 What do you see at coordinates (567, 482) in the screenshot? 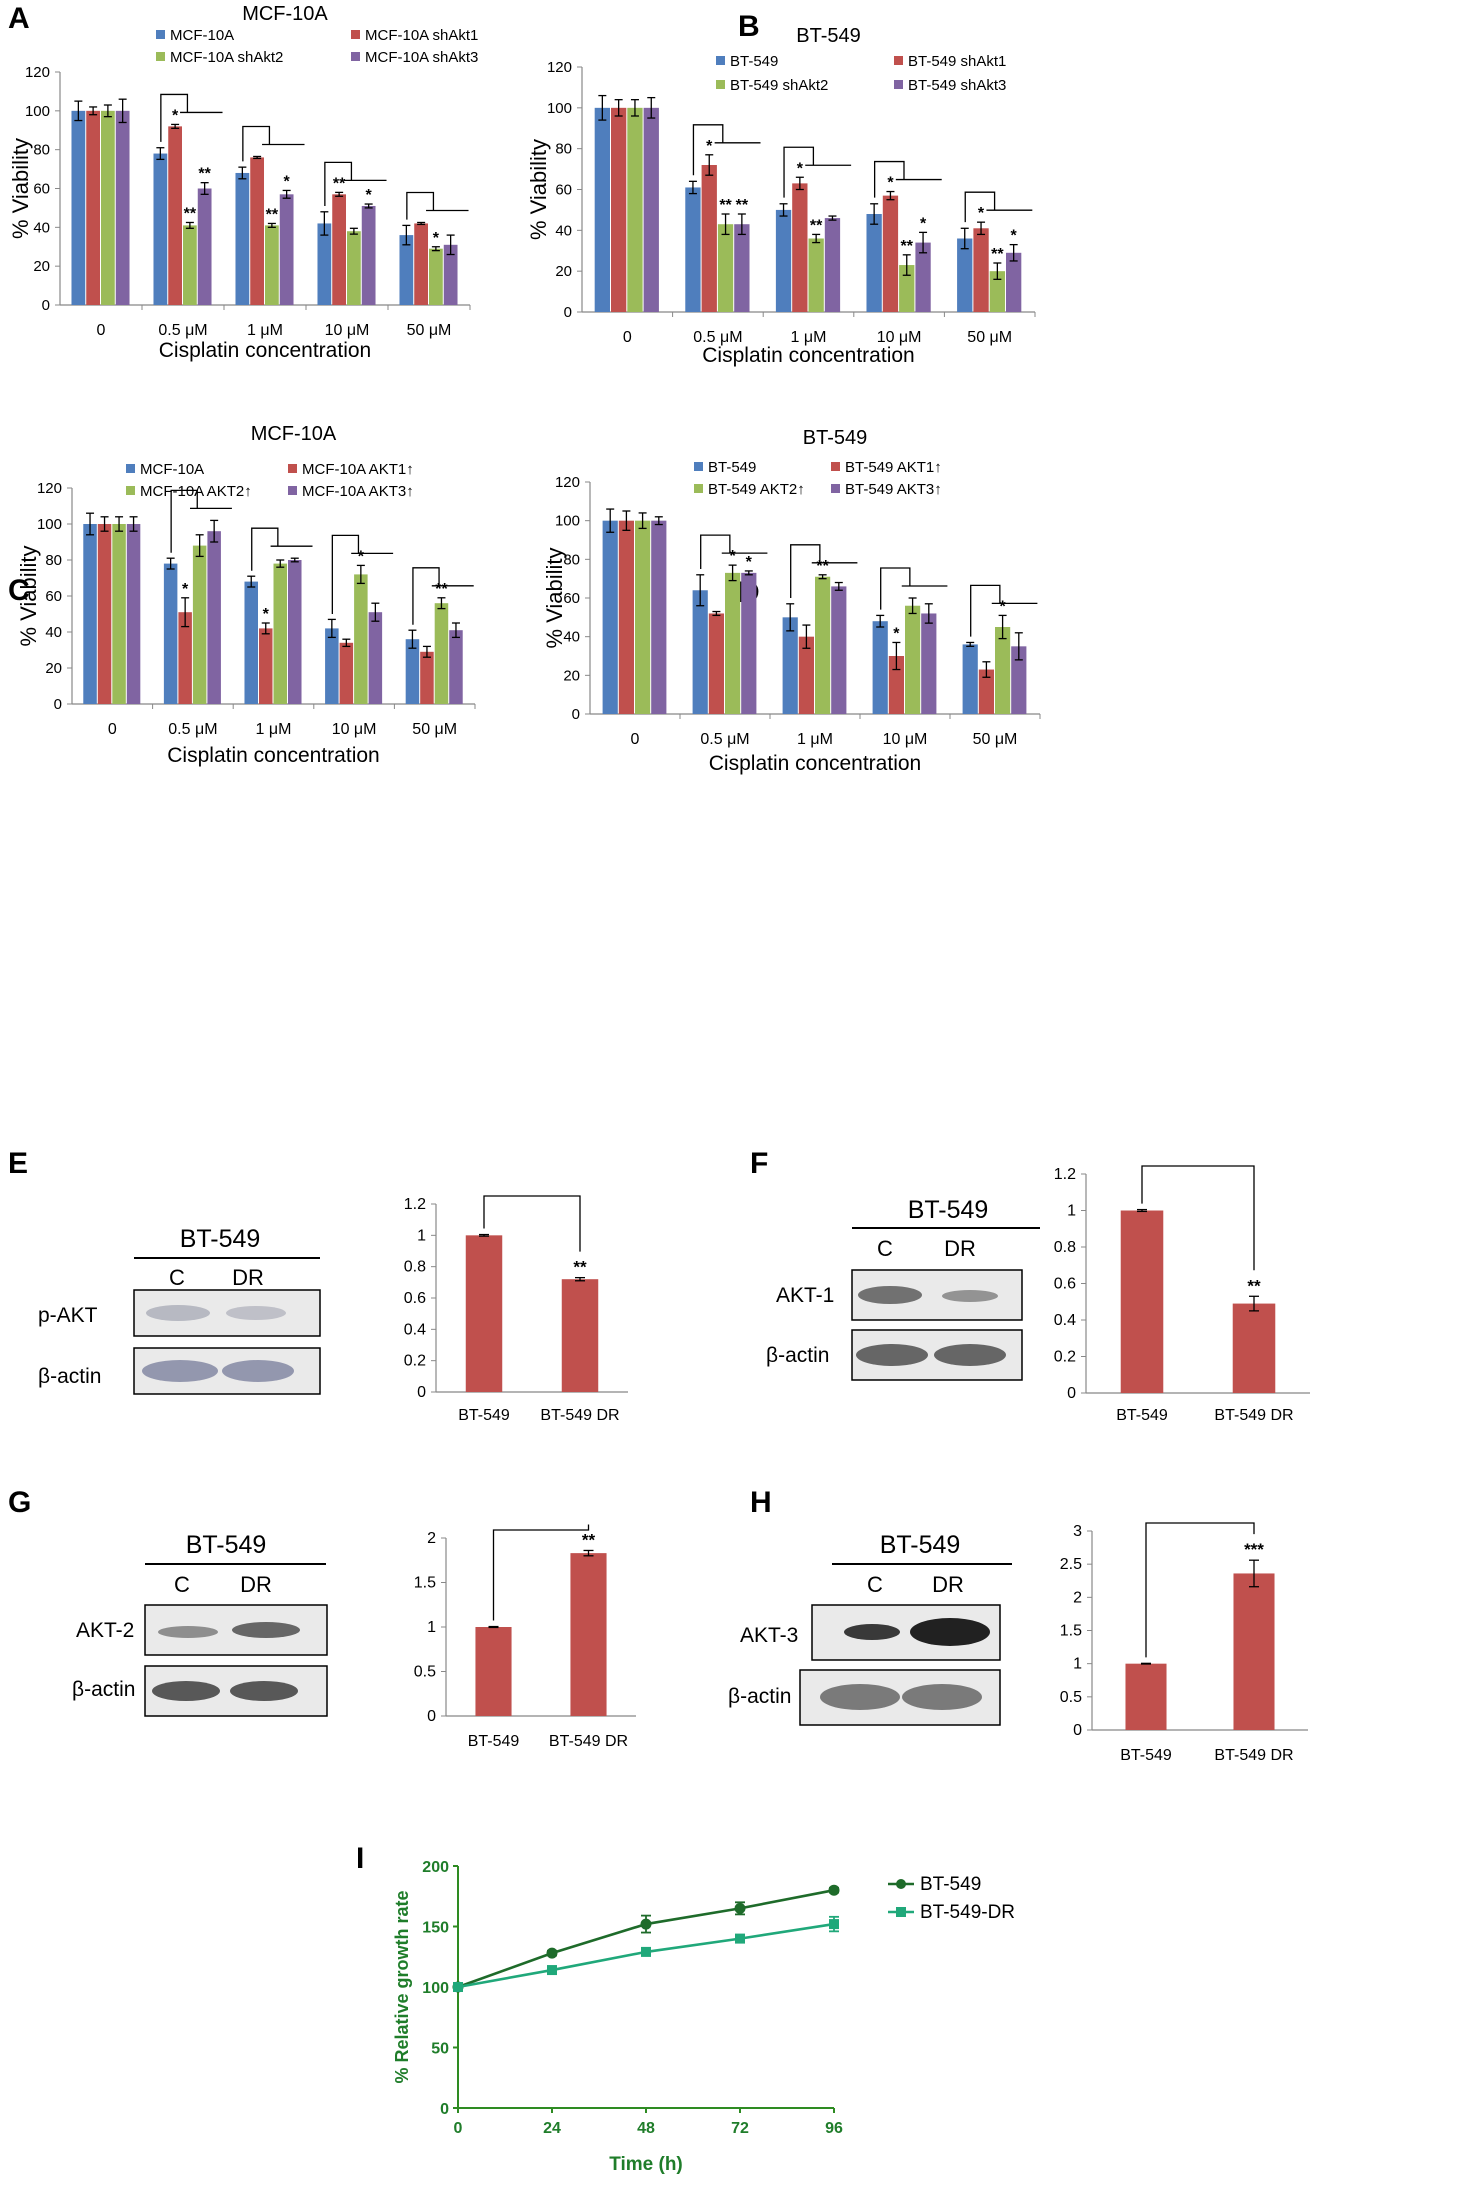
I see `y-tick-label: 120` at bounding box center [567, 482].